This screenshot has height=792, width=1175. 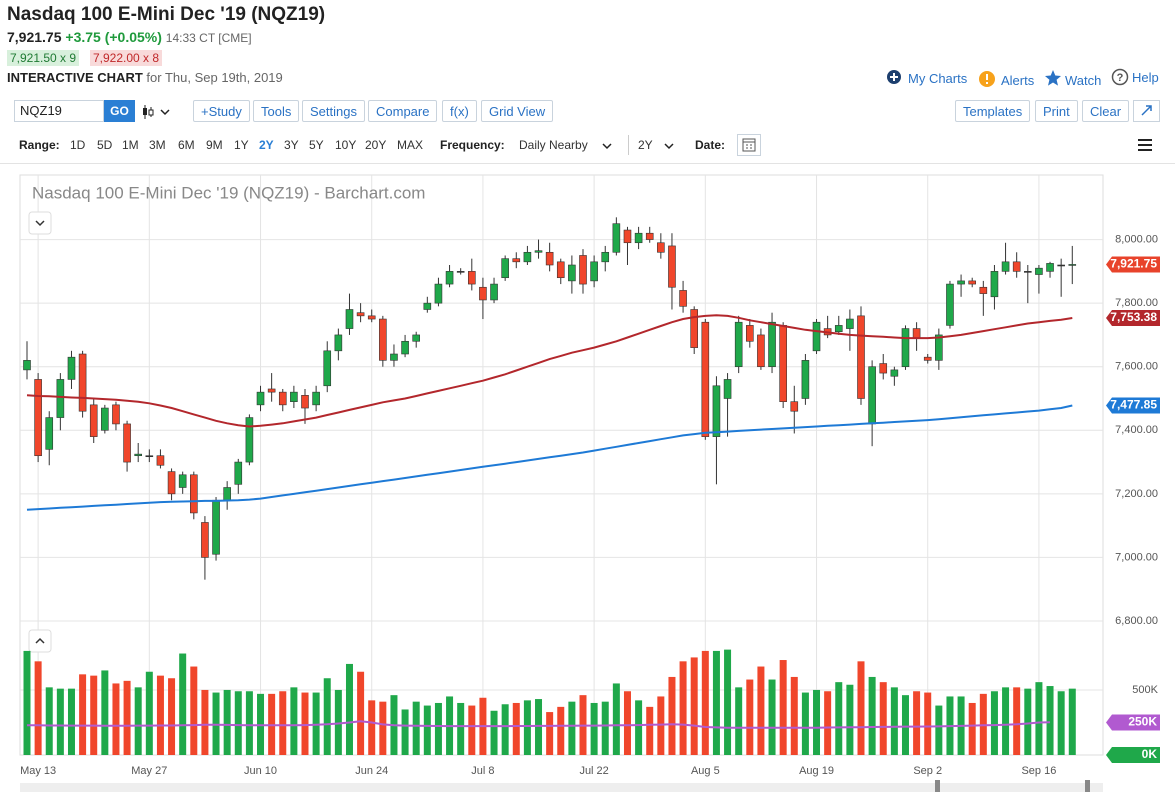 What do you see at coordinates (119, 111) in the screenshot?
I see `go-button: GO` at bounding box center [119, 111].